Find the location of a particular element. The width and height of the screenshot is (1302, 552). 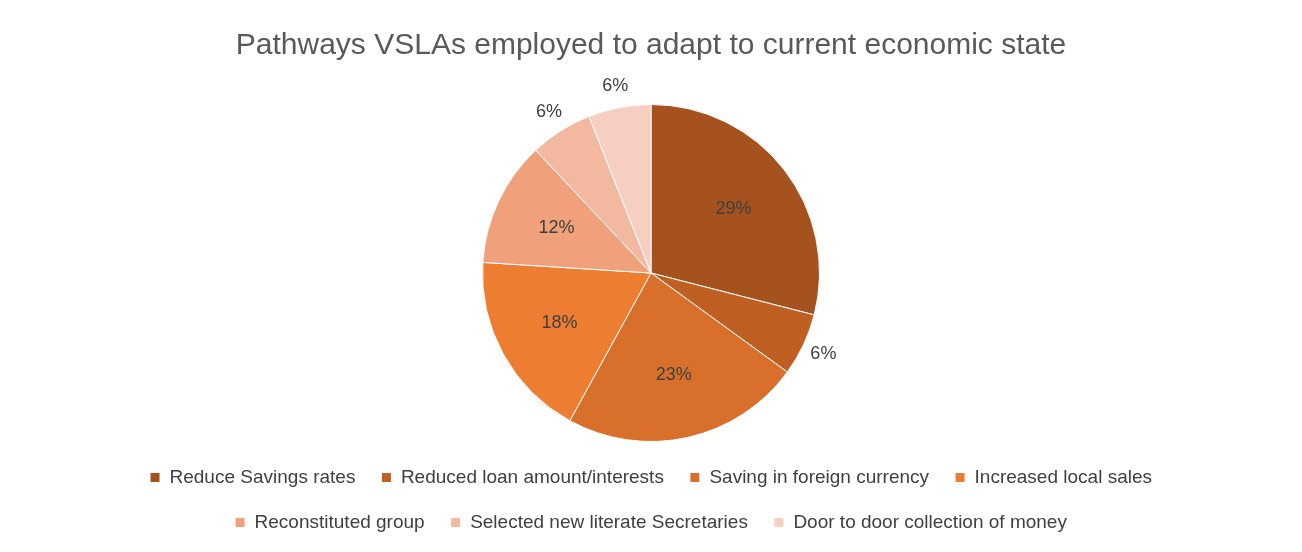

data-label: 29% is located at coordinates (733, 207).